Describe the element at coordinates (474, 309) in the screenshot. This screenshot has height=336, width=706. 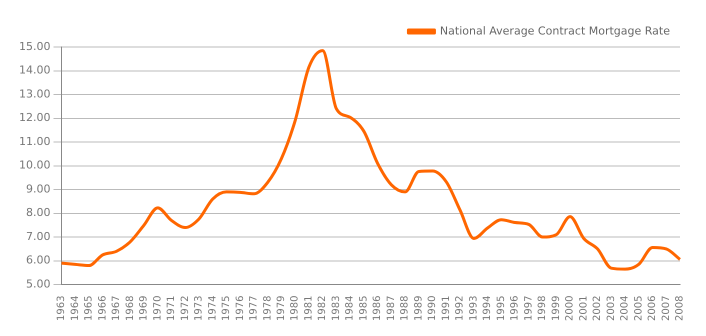
I see `x-tick-label: 1993` at that location.